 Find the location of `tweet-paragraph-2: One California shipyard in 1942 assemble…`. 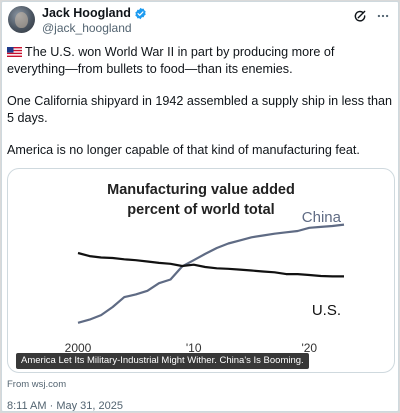

tweet-paragraph-2: One California shipyard in 1942 assemble… is located at coordinates (200, 109).